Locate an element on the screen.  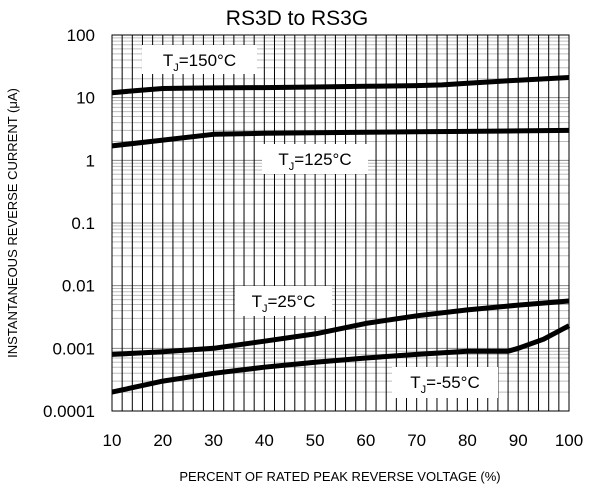
x-tick-label: 100 is located at coordinates (569, 440).